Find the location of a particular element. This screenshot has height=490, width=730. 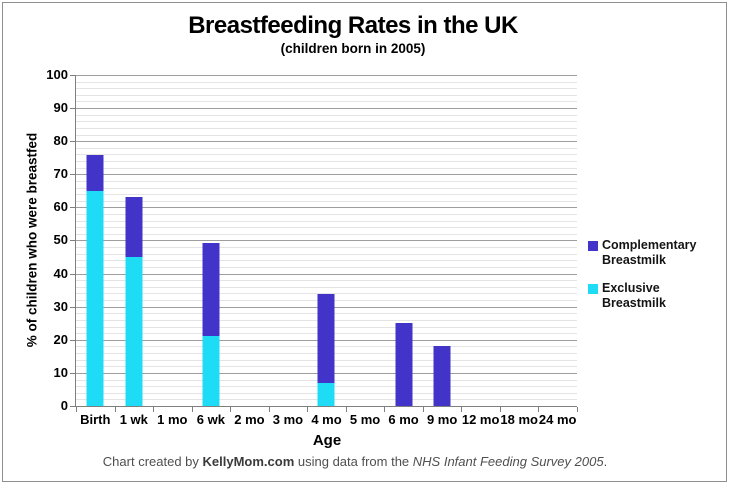

legend-label: Complementary Breastmilk is located at coordinates (649, 252).